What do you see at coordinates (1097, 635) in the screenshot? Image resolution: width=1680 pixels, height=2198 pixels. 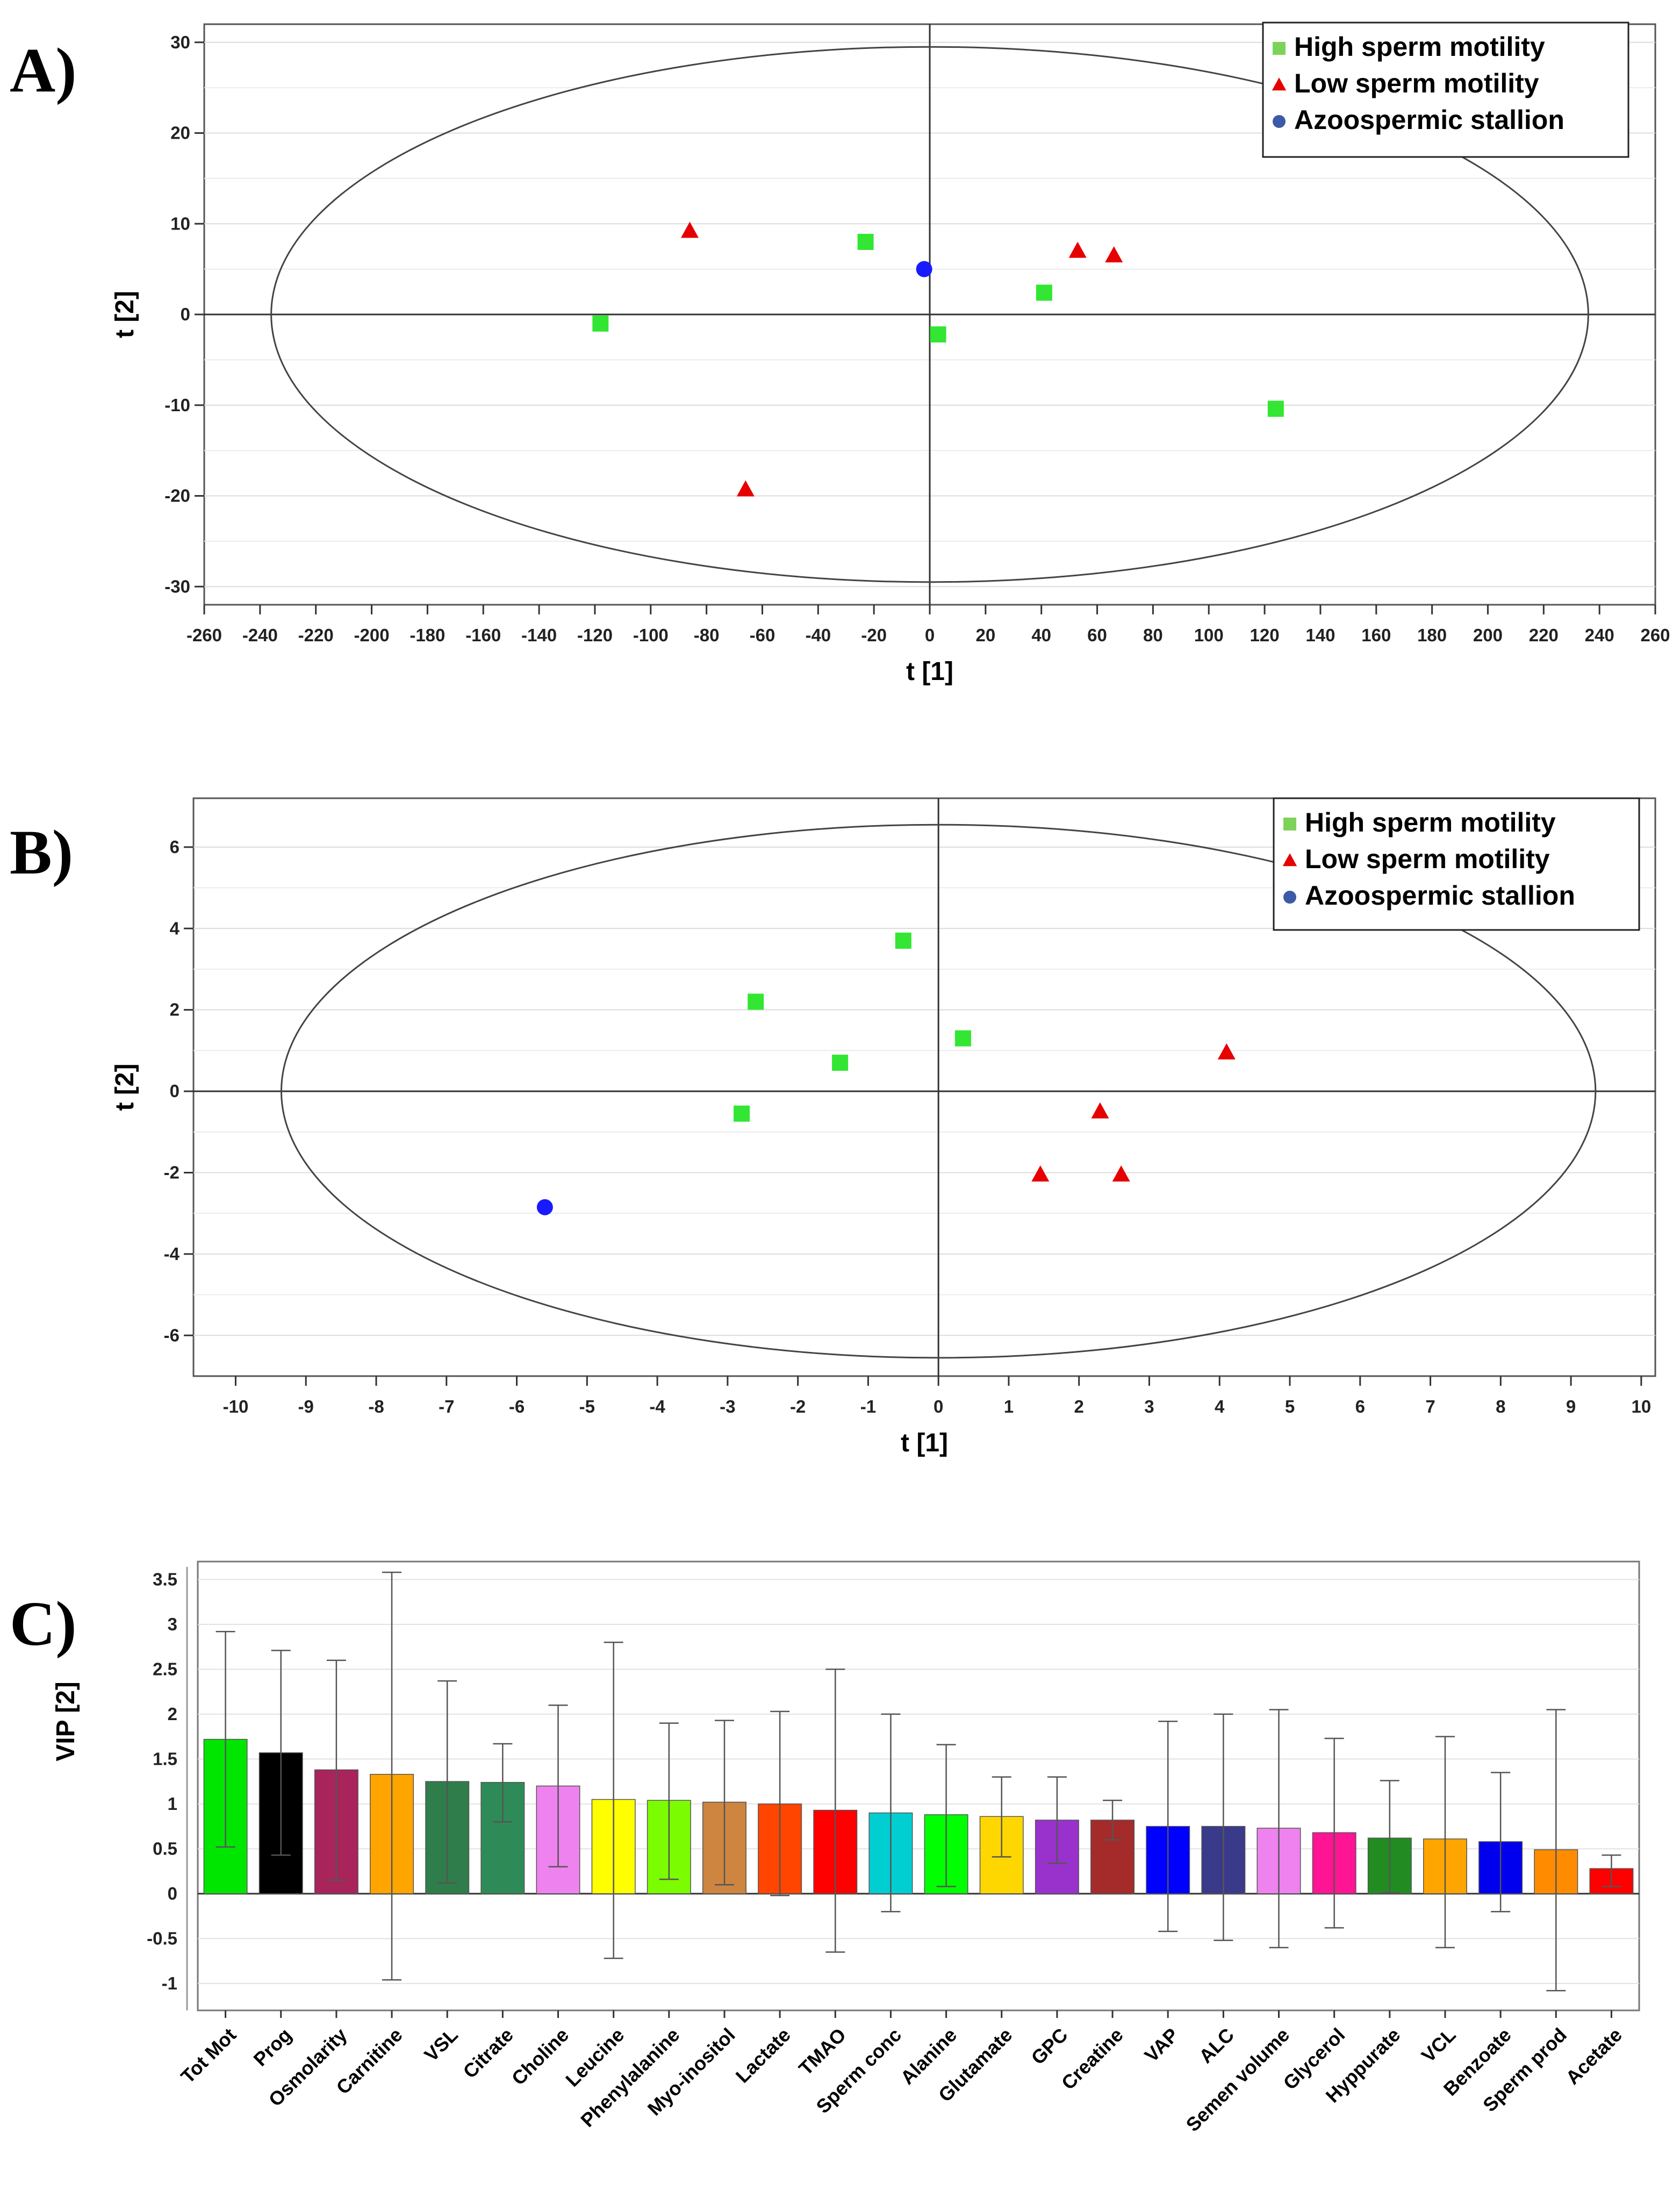 I see `x-tick-label: 60` at bounding box center [1097, 635].